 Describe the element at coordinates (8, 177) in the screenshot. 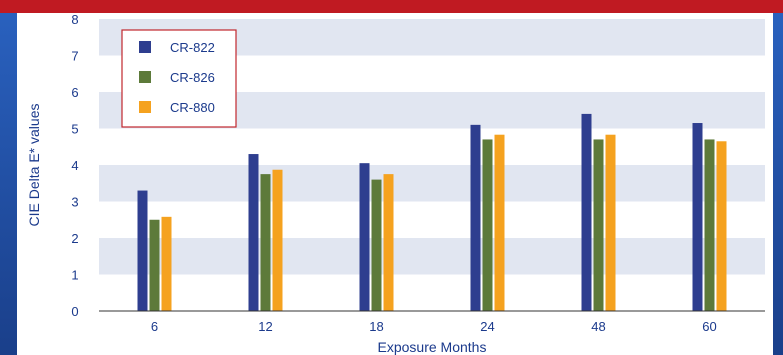

I see `left-frame-border` at that location.